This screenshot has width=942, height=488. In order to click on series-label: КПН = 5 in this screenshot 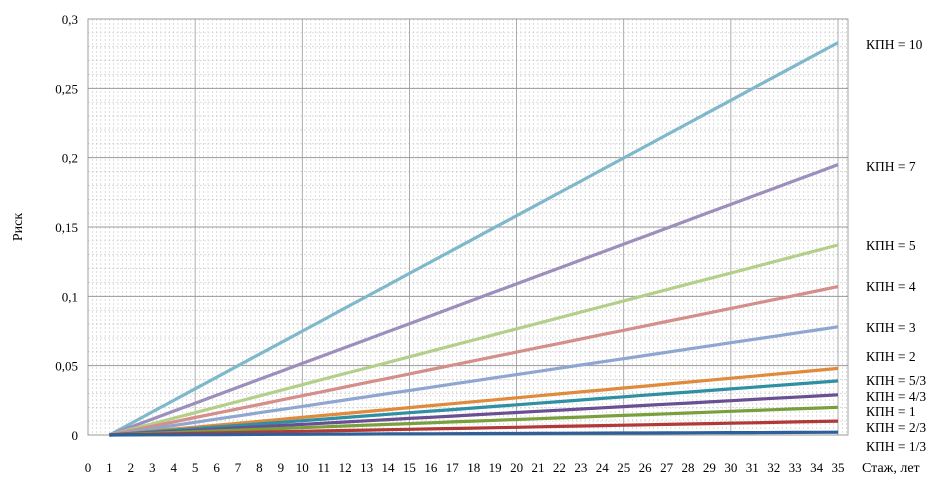, I will do `click(891, 245)`.